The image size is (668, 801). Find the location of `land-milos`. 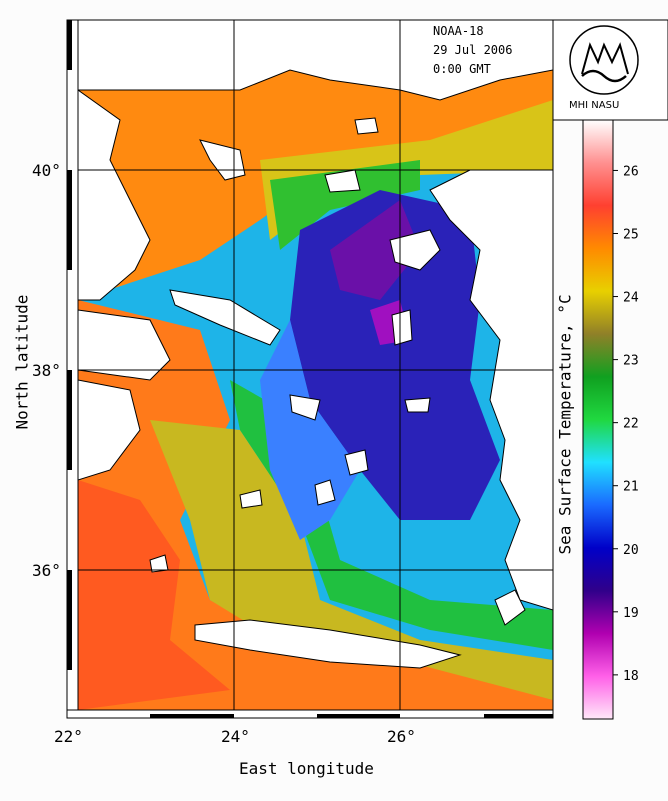

land-milos is located at coordinates (251, 499).